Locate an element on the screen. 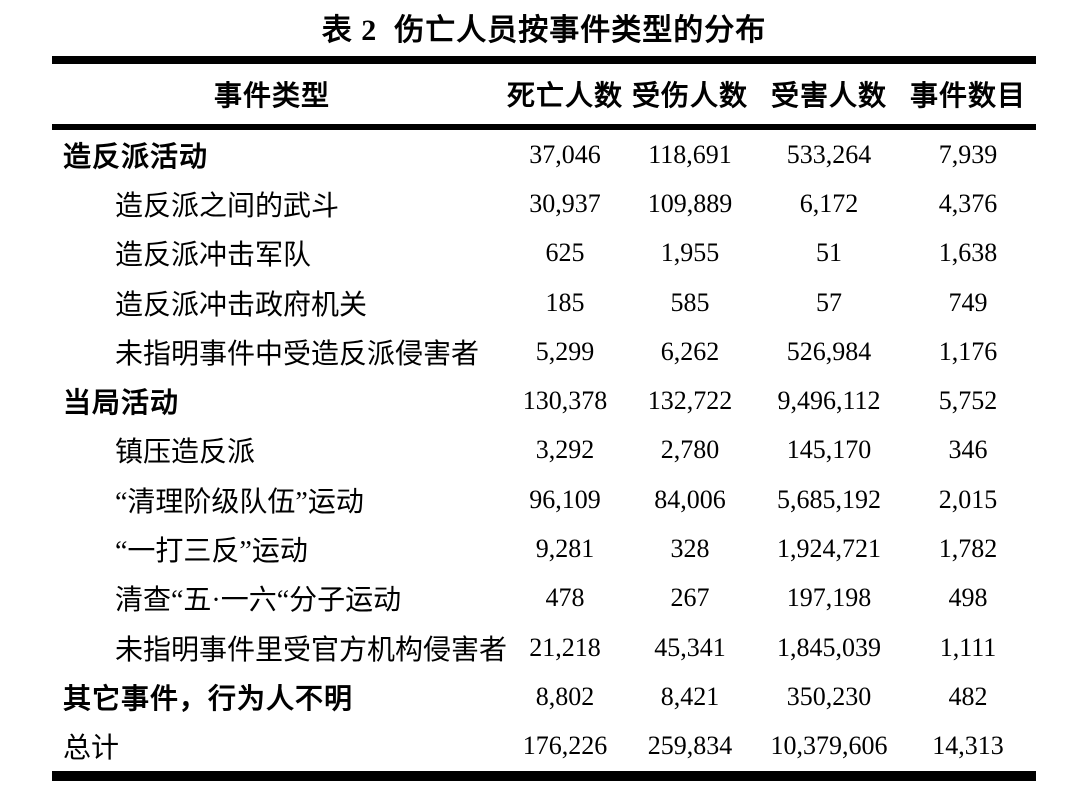 Image resolution: width=1090 pixels, height=807 pixels. row-label: 造反派之间的武斗 is located at coordinates (227, 206).